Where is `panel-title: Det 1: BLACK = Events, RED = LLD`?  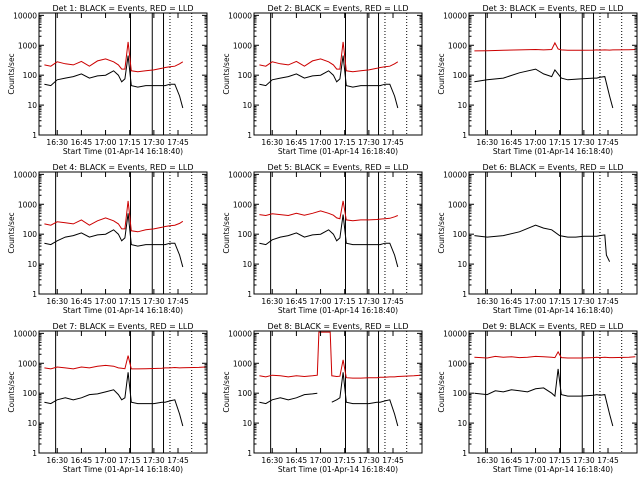
panel-title: Det 1: BLACK = Events, RED = LLD is located at coordinates (123, 8).